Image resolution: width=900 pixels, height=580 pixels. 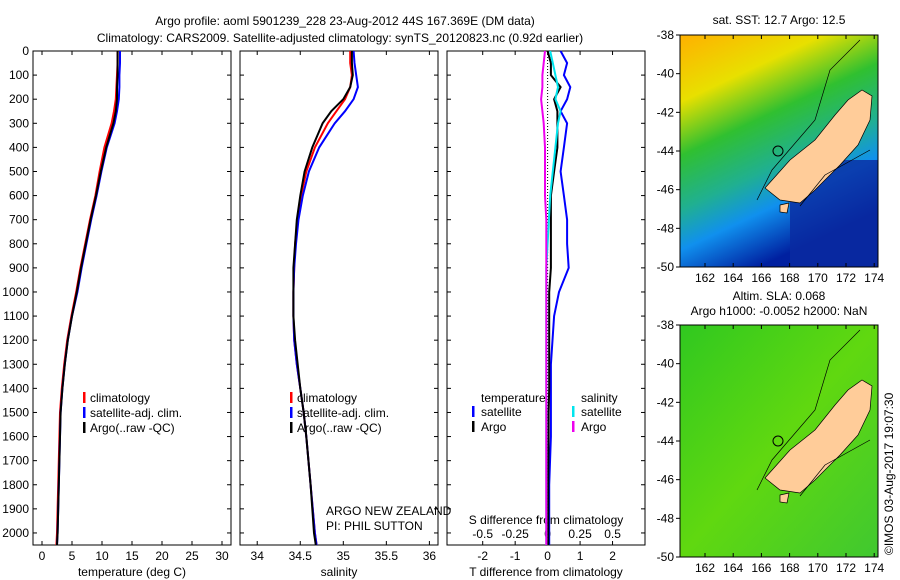 What do you see at coordinates (15, 509) in the screenshot?
I see `y-tick-label: 1900` at bounding box center [15, 509].